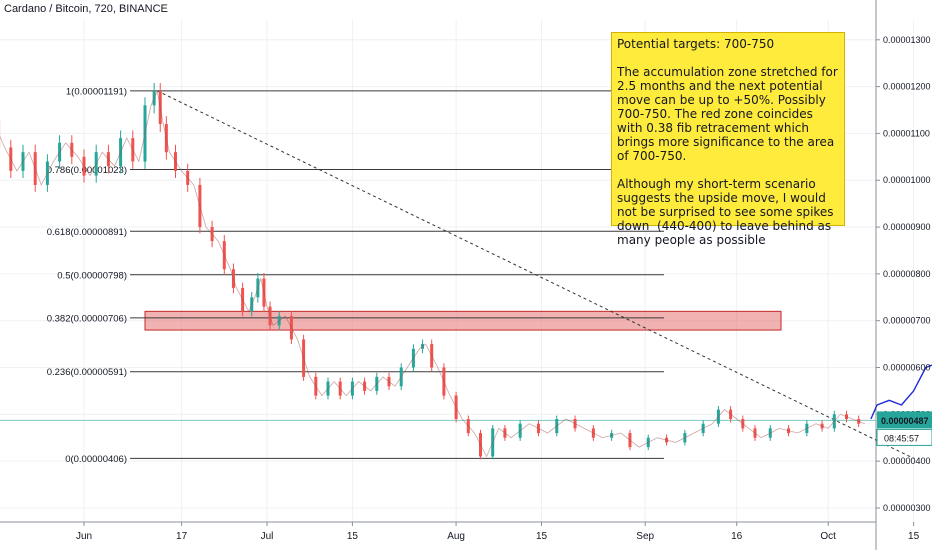 Image resolution: width=932 pixels, height=550 pixels. I want to click on fib-level-label: 0.382(0.00000706), so click(87, 318).